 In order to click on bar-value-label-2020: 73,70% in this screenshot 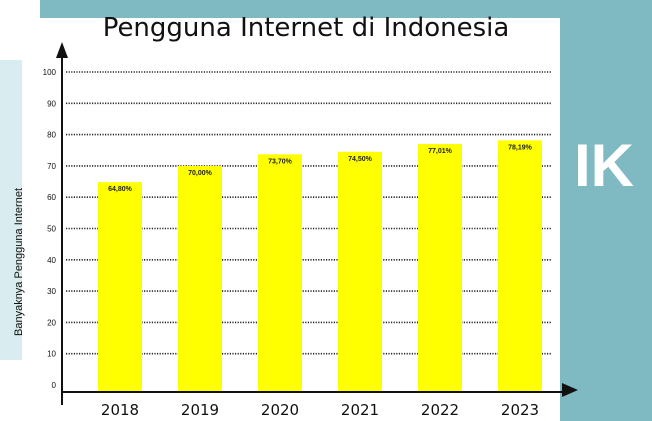, I will do `click(280, 161)`.